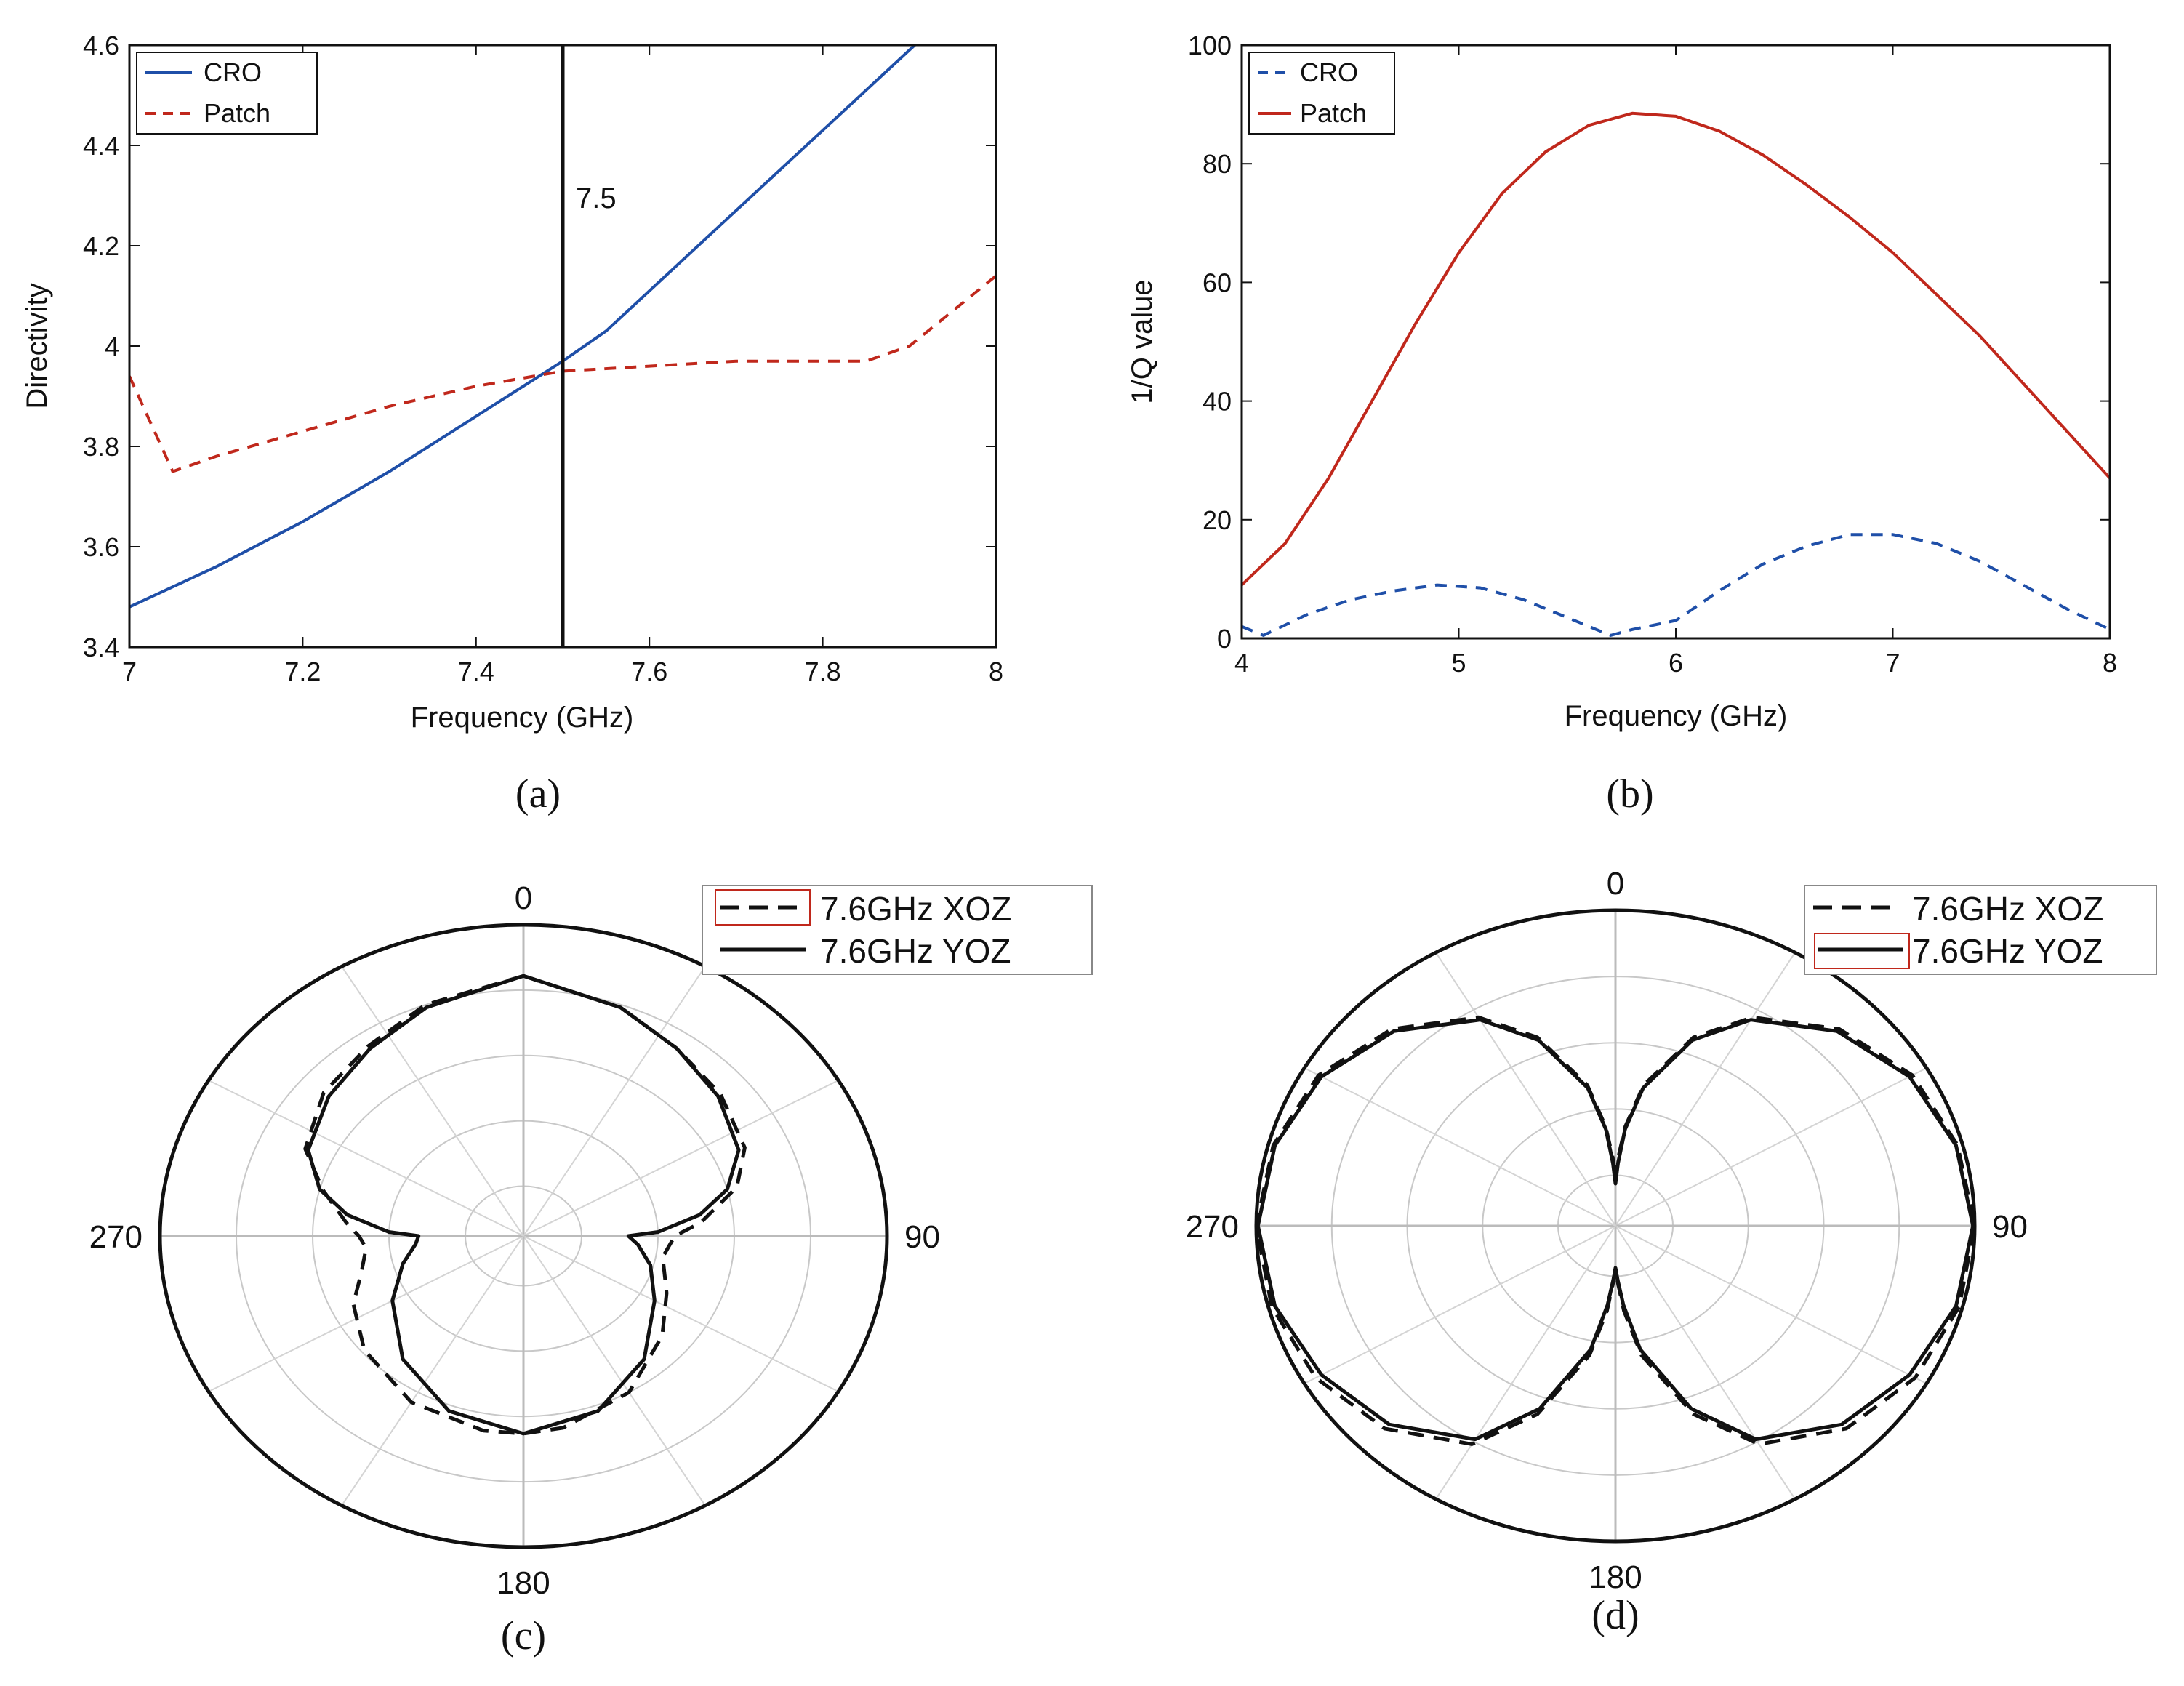 Image resolution: width=2184 pixels, height=1686 pixels. I want to click on x-tick-label: 7.6, so click(649, 672).